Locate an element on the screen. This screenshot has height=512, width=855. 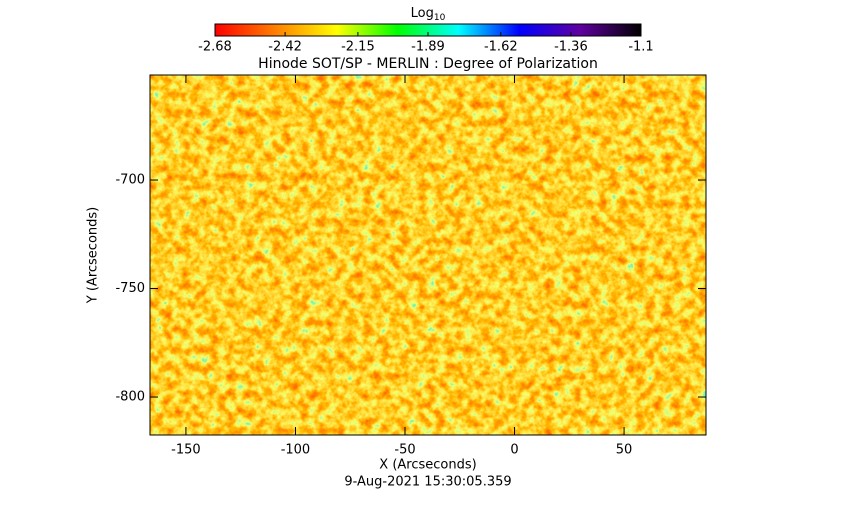
x-tick-label: -50 is located at coordinates (404, 450).